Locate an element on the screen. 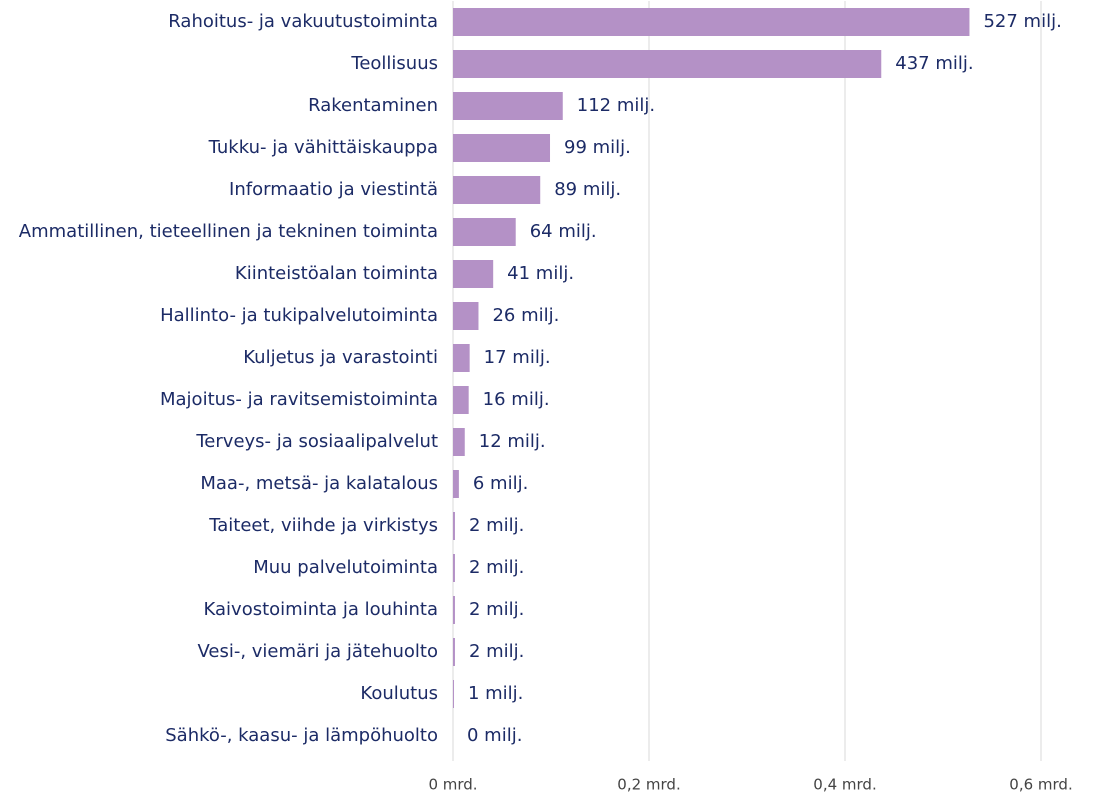  value-label: 1 milj. is located at coordinates (495, 693).